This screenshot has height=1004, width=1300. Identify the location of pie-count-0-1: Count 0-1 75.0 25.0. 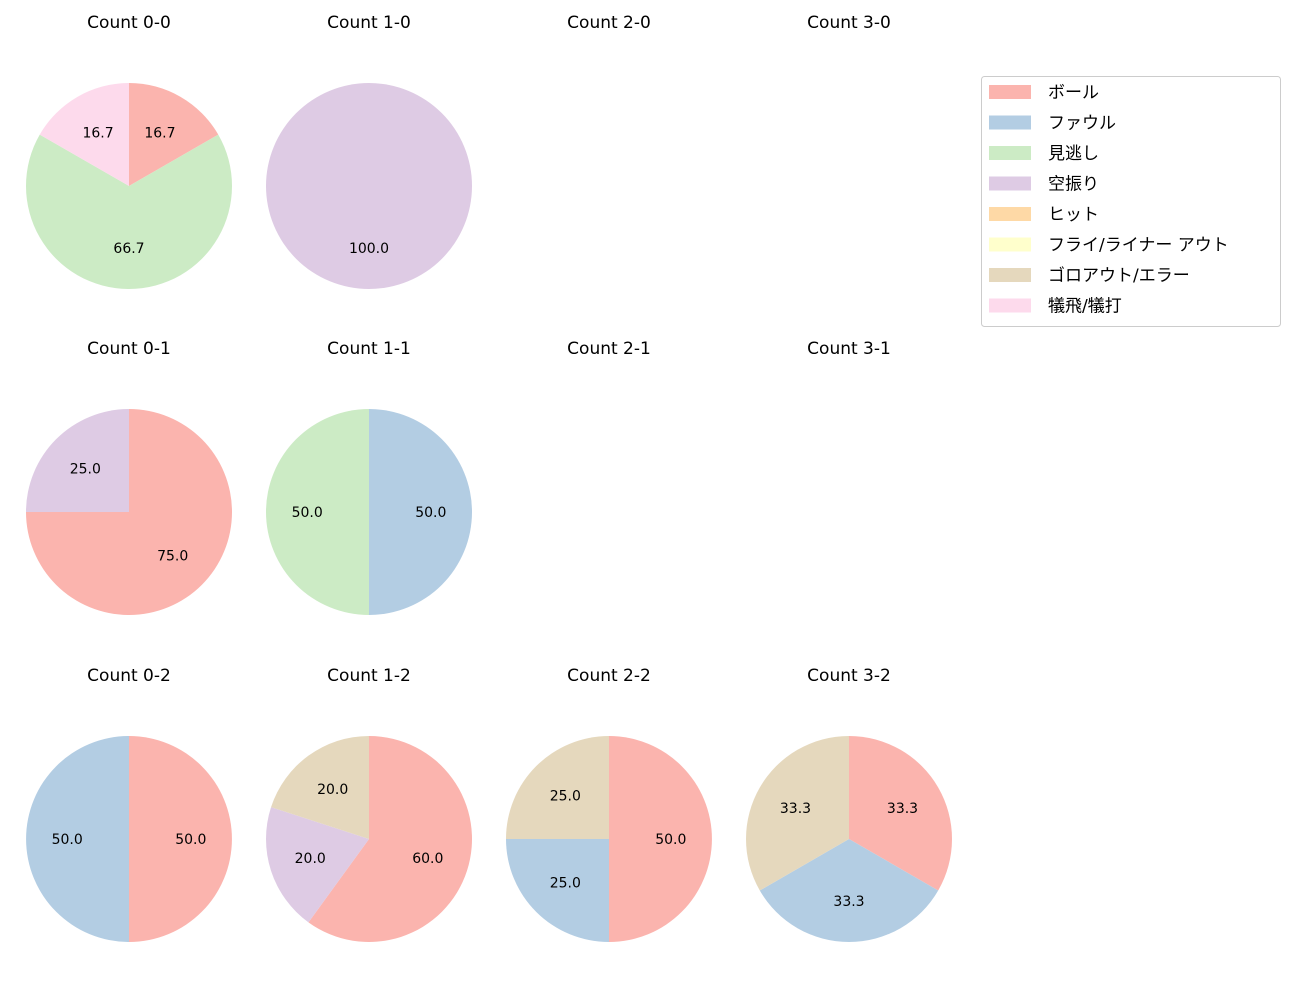
(129, 477).